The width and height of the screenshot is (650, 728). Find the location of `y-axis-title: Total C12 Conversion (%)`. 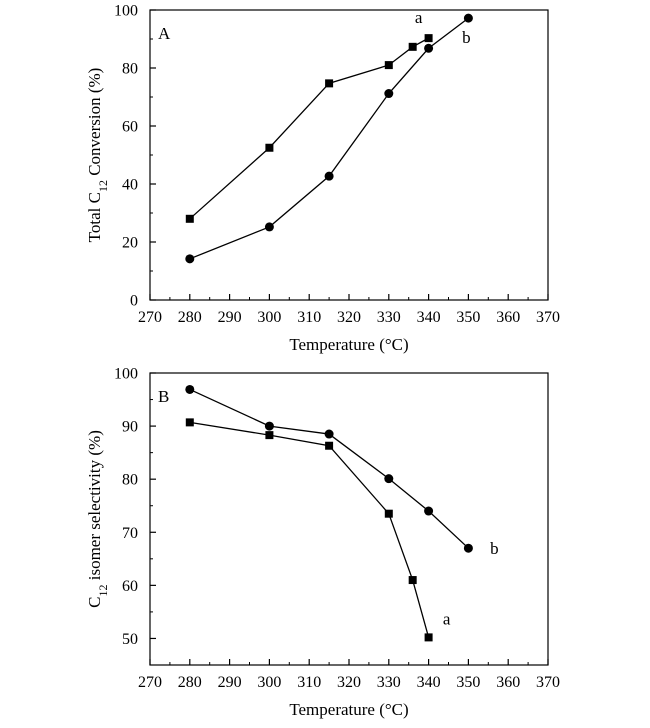

y-axis-title: Total C12 Conversion (%) is located at coordinates (97, 155).